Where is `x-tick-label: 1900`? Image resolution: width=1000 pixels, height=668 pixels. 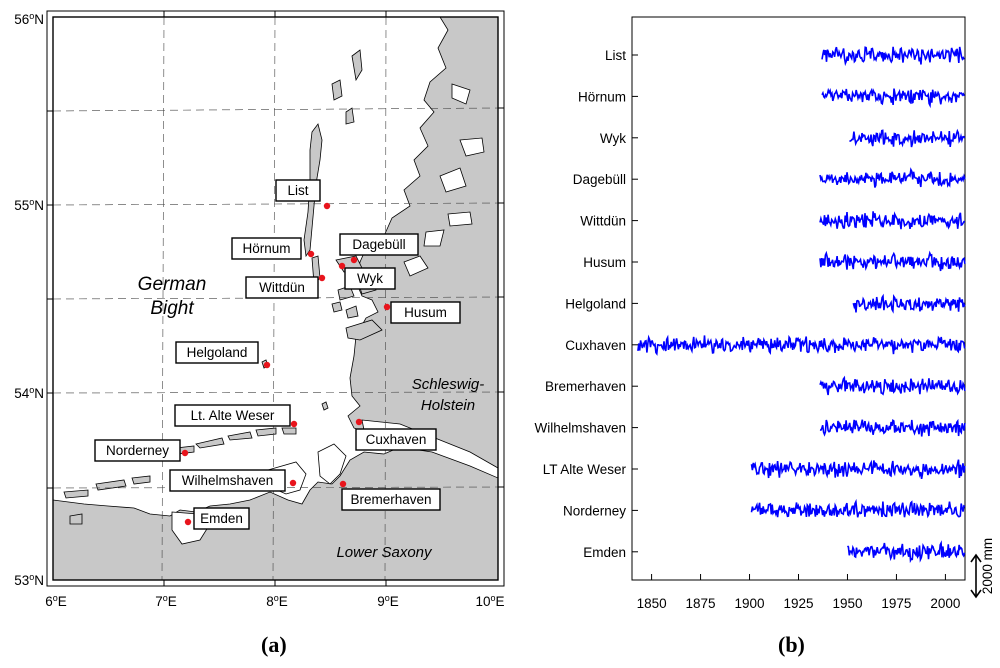 x-tick-label: 1900 is located at coordinates (750, 603).